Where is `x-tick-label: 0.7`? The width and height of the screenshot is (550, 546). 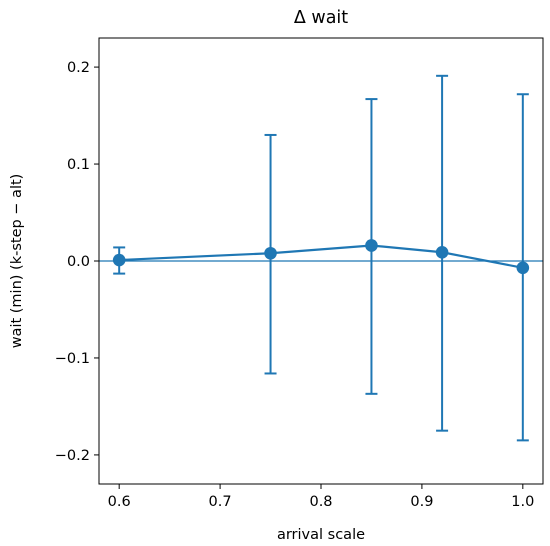 x-tick-label: 0.7 is located at coordinates (220, 502).